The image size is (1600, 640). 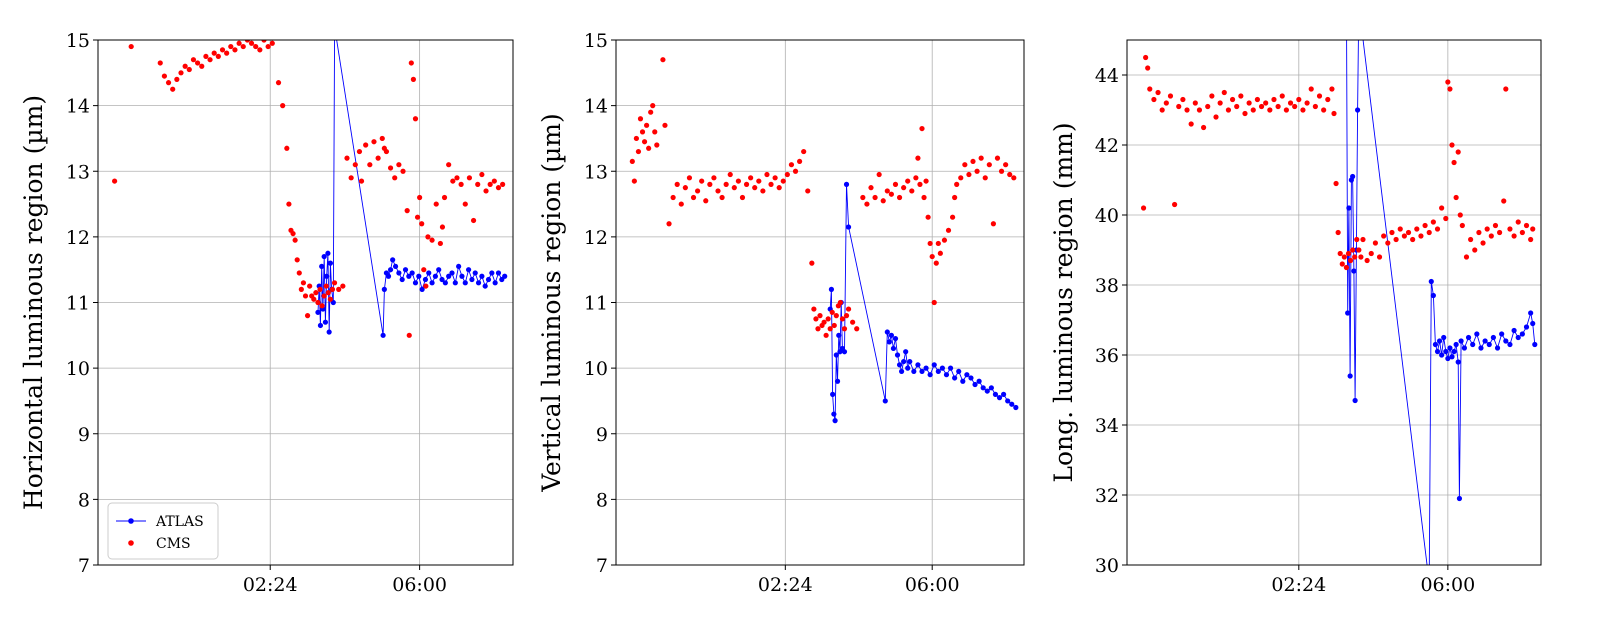 What do you see at coordinates (78, 369) in the screenshot?
I see `y-tick-label: 10` at bounding box center [78, 369].